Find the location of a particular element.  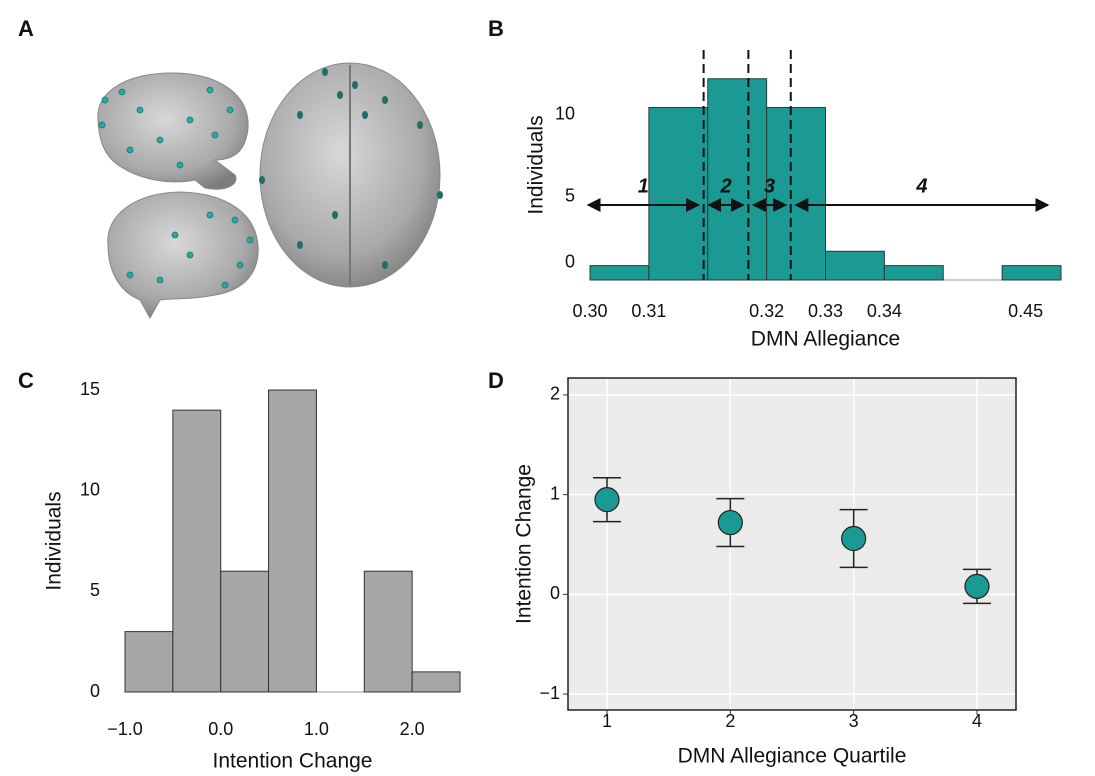

x-tick-label: 0.33 is located at coordinates (825, 311).